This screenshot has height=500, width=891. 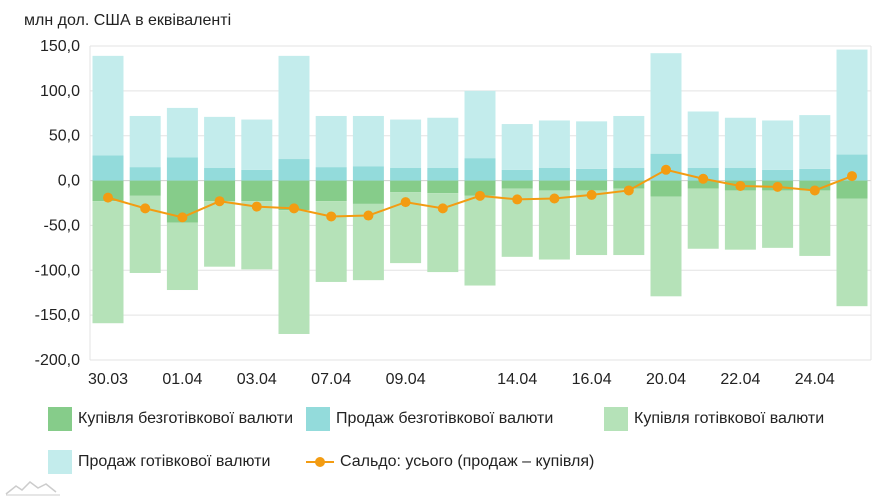 I want to click on legend-item-cash-sale: Продаж готівкової валюти, so click(x=159, y=462).